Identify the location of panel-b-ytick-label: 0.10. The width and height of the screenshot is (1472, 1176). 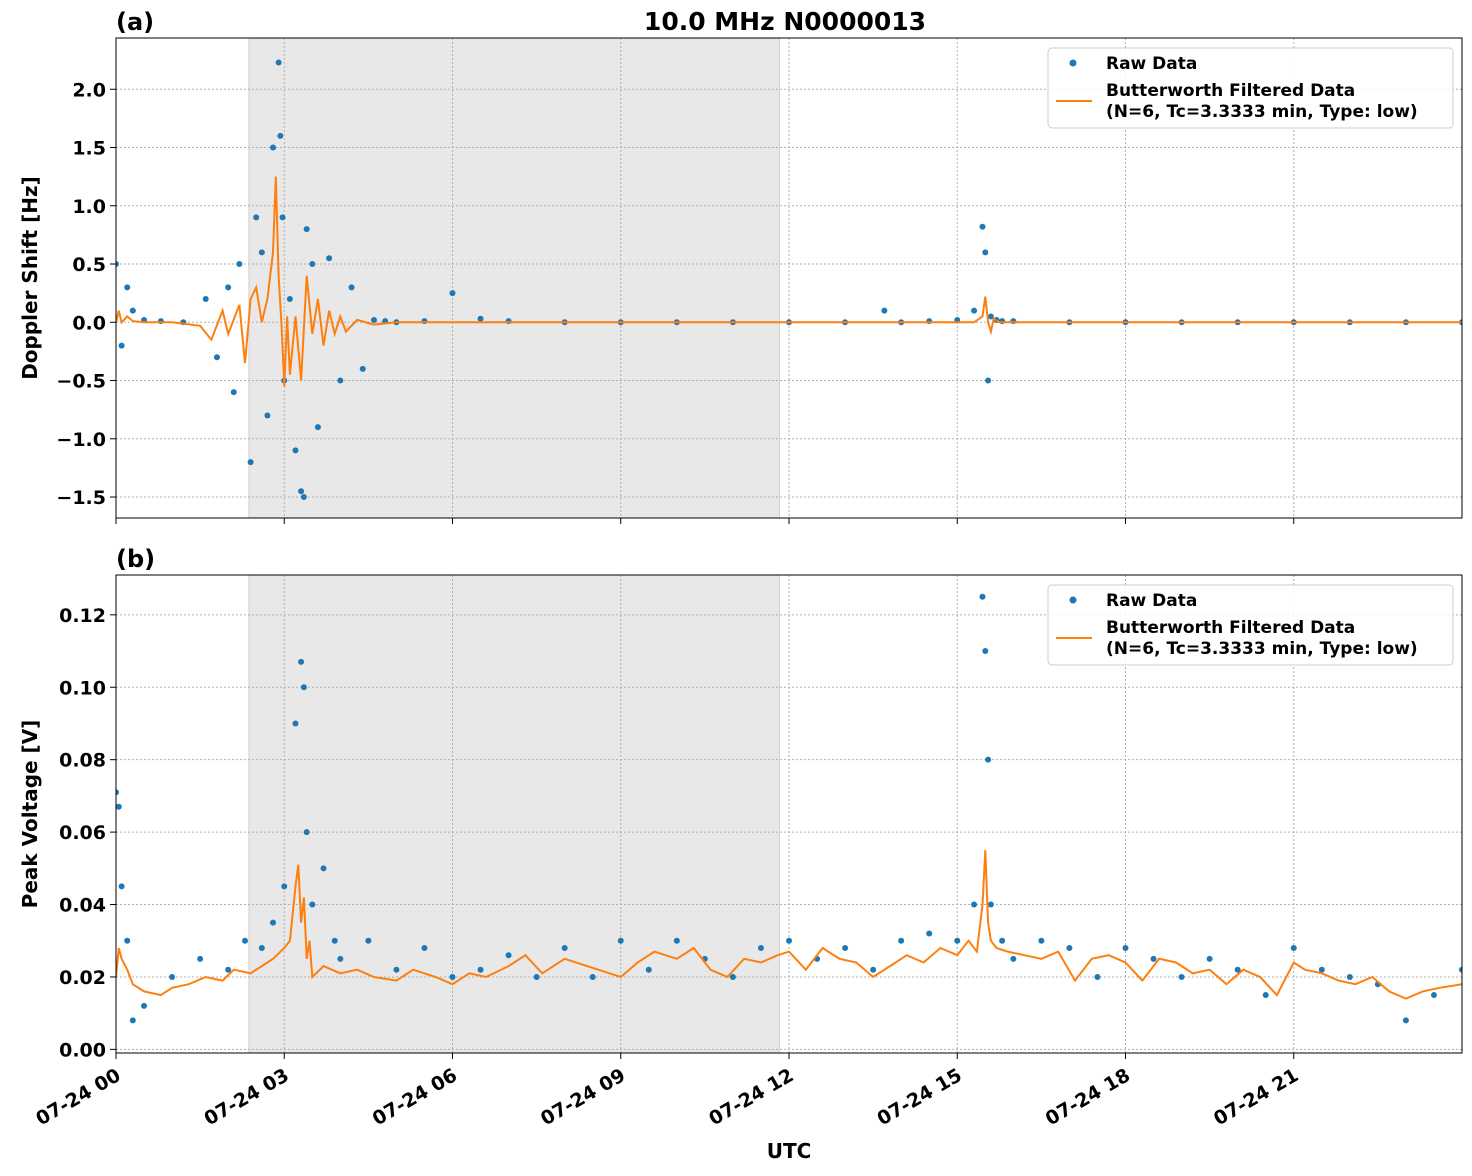
(82, 688).